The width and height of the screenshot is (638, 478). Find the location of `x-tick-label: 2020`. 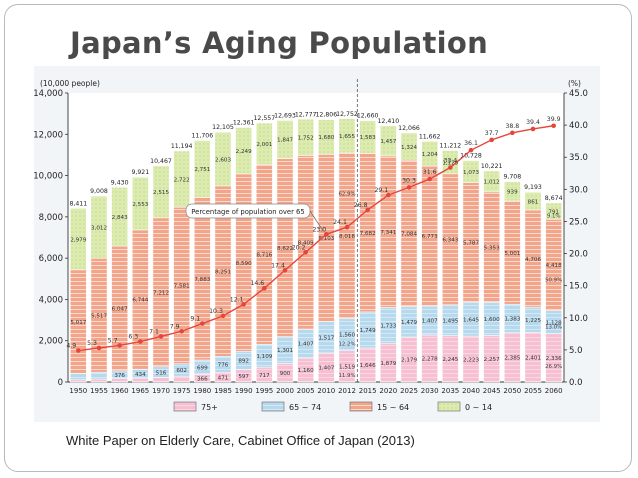

x-tick-label: 2020 is located at coordinates (388, 391).